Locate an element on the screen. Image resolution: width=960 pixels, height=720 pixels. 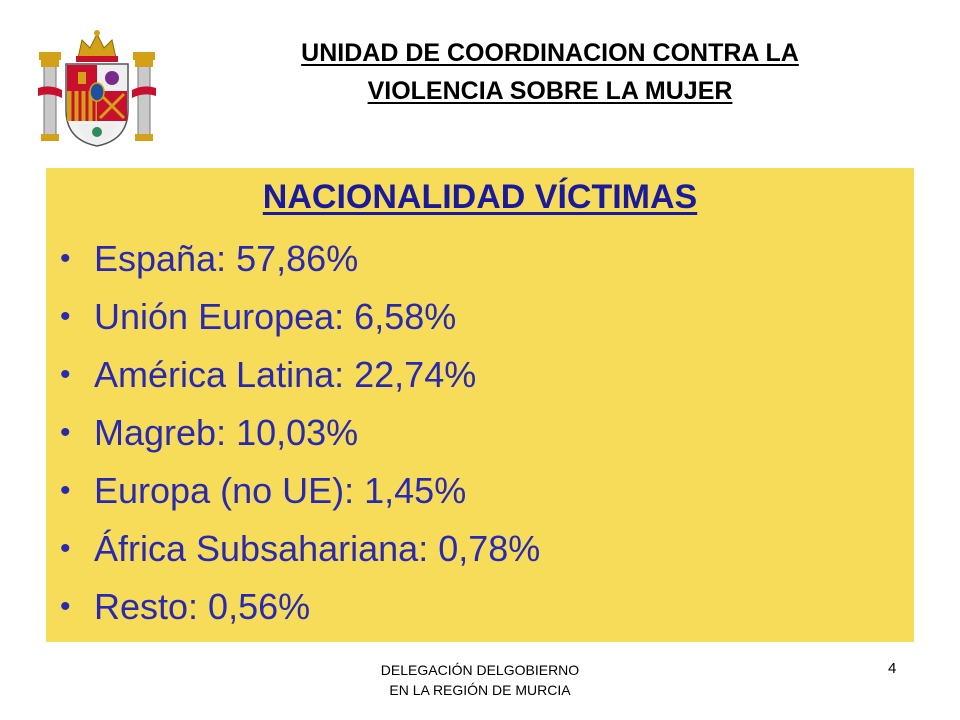
header-title-line1: UNIDAD DE COORDINACION CONTRA LA is located at coordinates (550, 53).